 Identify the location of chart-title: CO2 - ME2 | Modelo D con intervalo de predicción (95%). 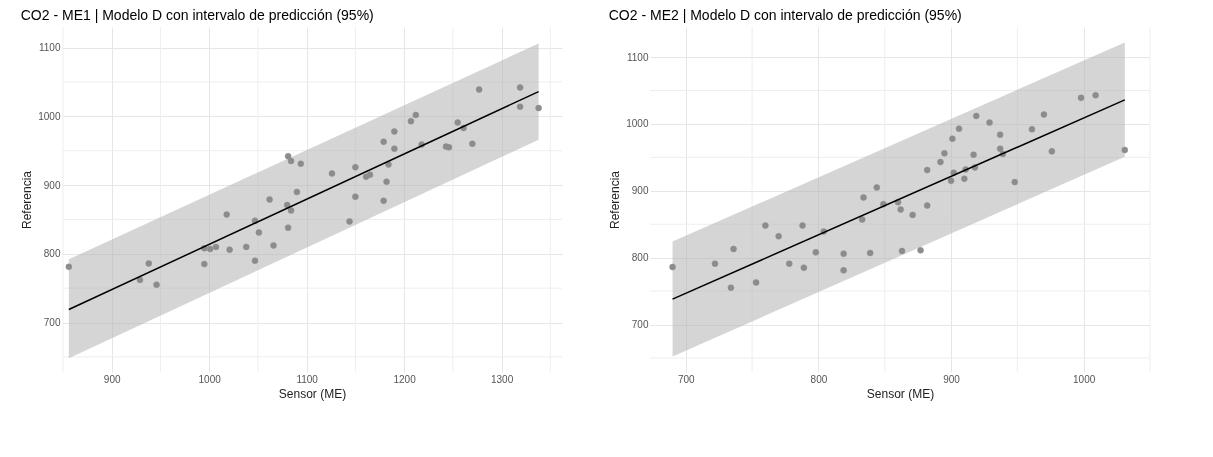
(785, 14).